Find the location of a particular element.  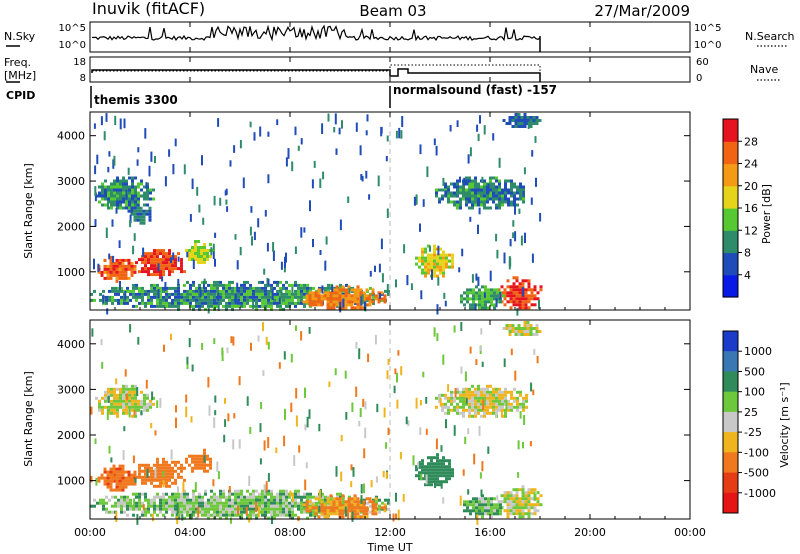

y-tick-label: 1000 is located at coordinates (71, 272).